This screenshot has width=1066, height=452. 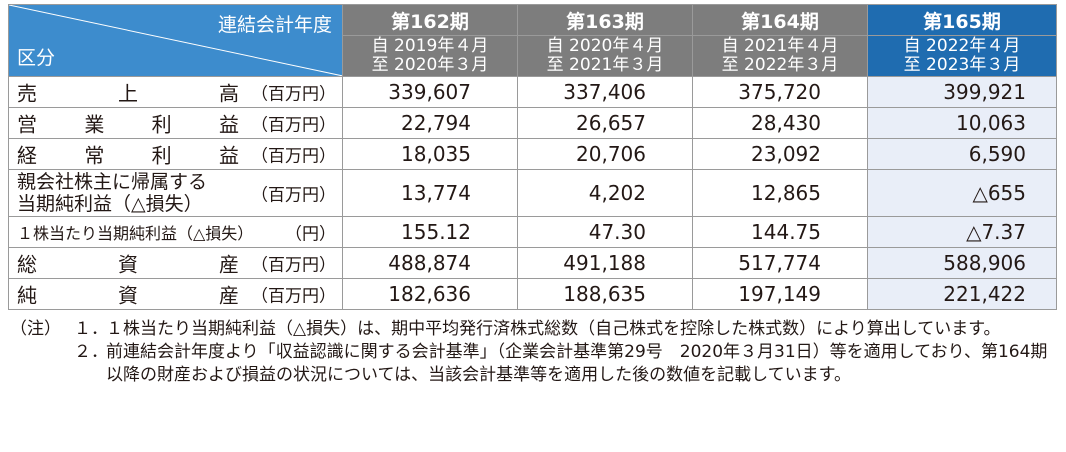 What do you see at coordinates (175, 263) in the screenshot?
I see `row-label: 総資産 （百万円）` at bounding box center [175, 263].